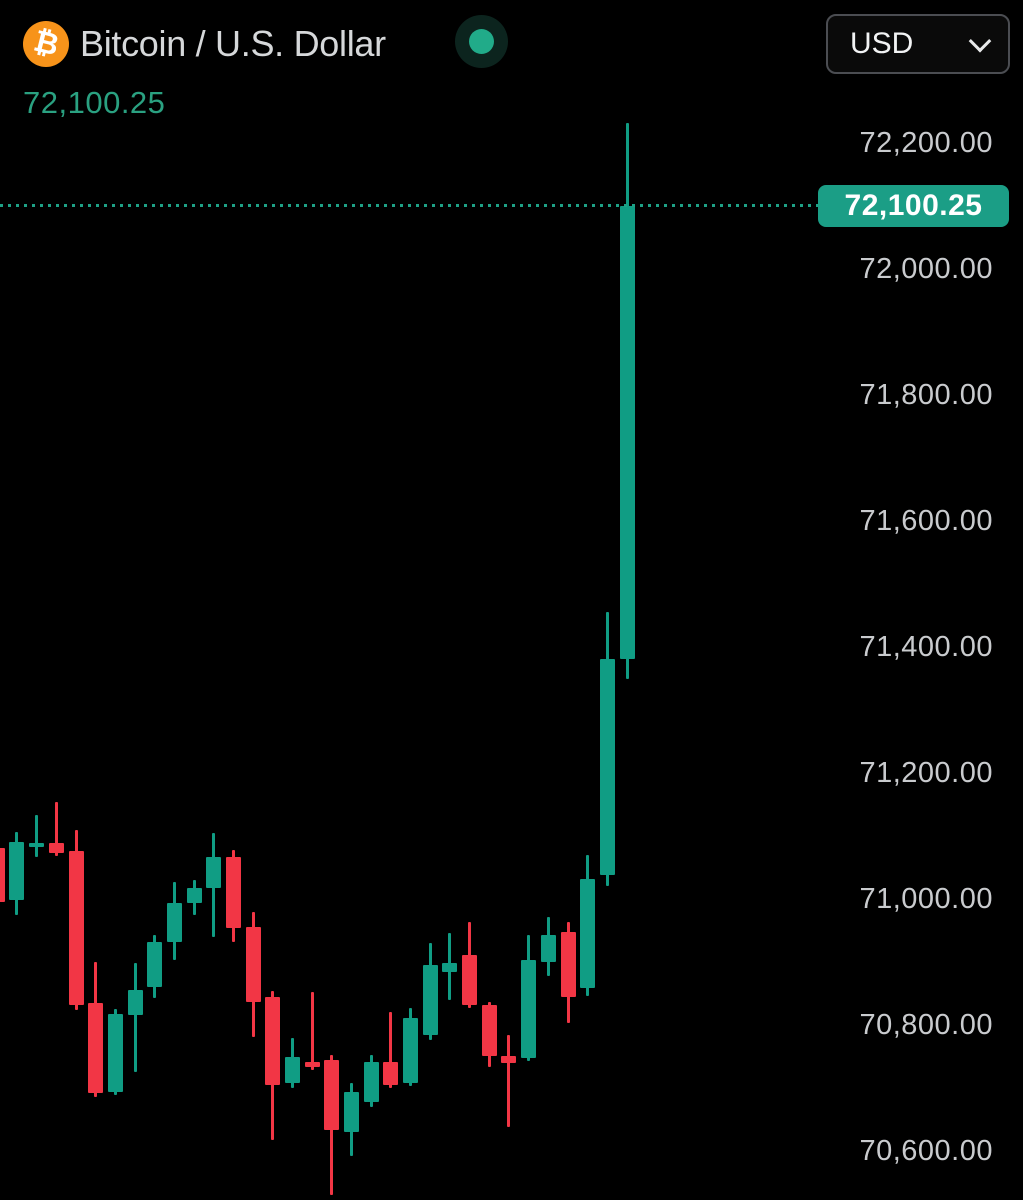 The height and width of the screenshot is (1200, 1023). What do you see at coordinates (980, 41) in the screenshot?
I see `chevron-down-icon` at bounding box center [980, 41].